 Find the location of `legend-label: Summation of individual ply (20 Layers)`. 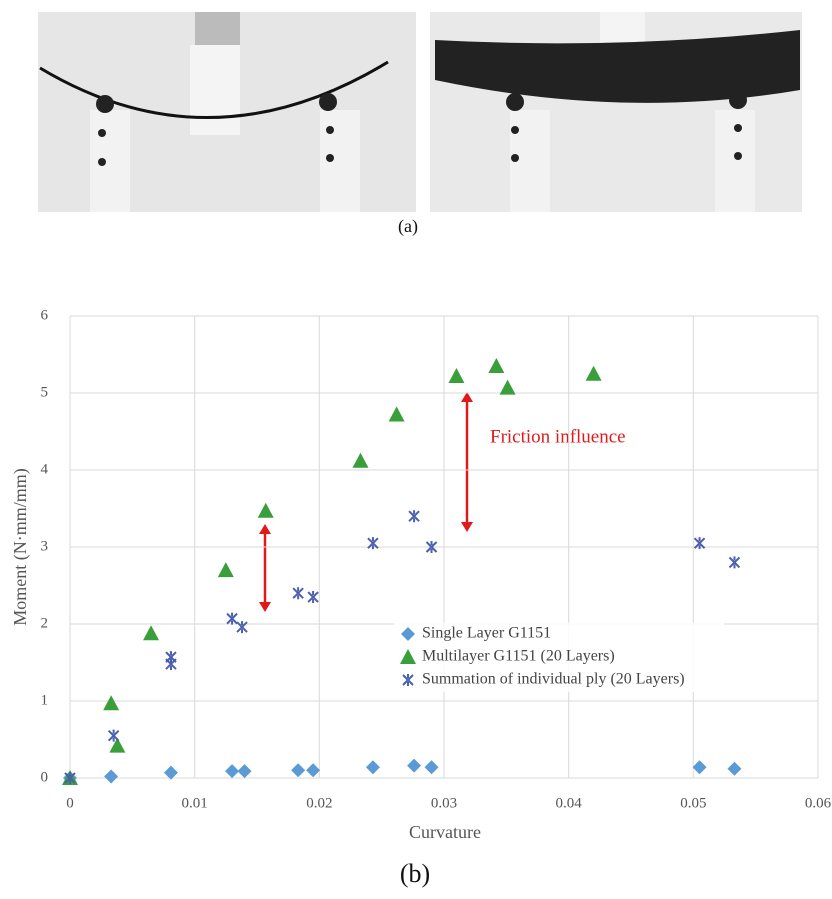

legend-label: Summation of individual ply (20 Layers) is located at coordinates (553, 679).